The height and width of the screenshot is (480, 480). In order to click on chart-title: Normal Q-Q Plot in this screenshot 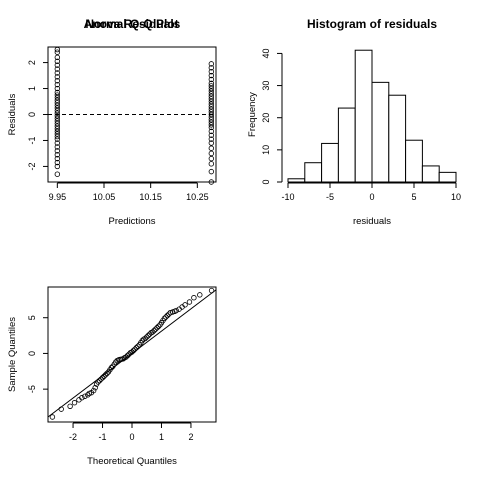, I will do `click(131, 24)`.